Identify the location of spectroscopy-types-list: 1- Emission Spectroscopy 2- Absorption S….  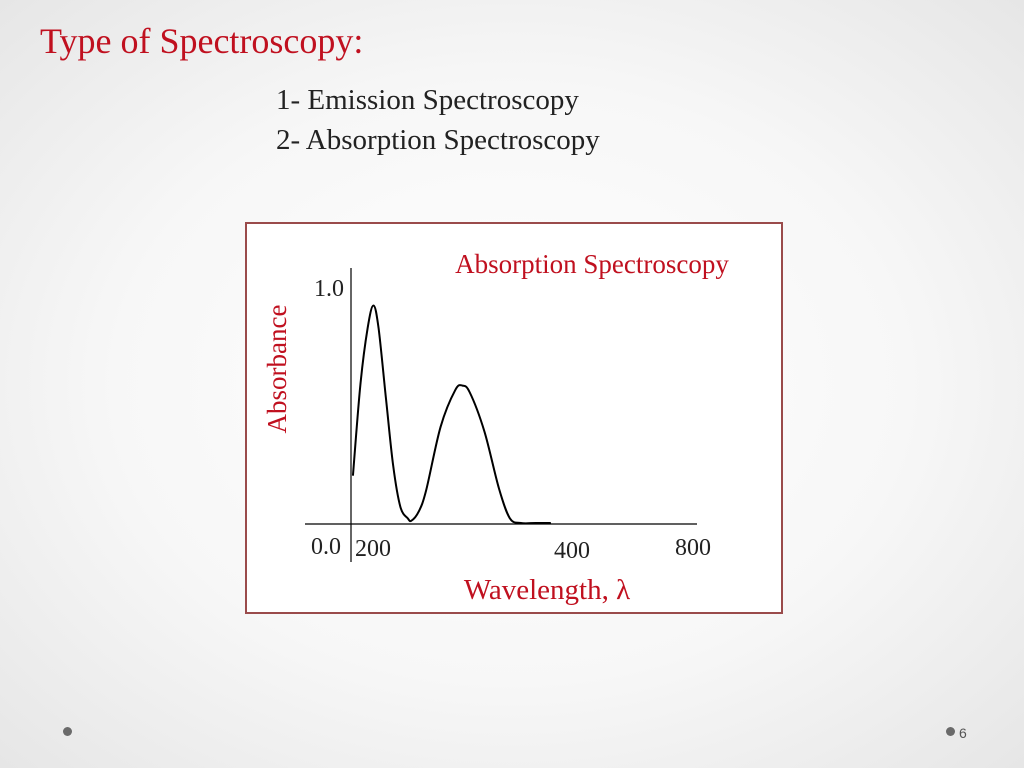
(438, 120).